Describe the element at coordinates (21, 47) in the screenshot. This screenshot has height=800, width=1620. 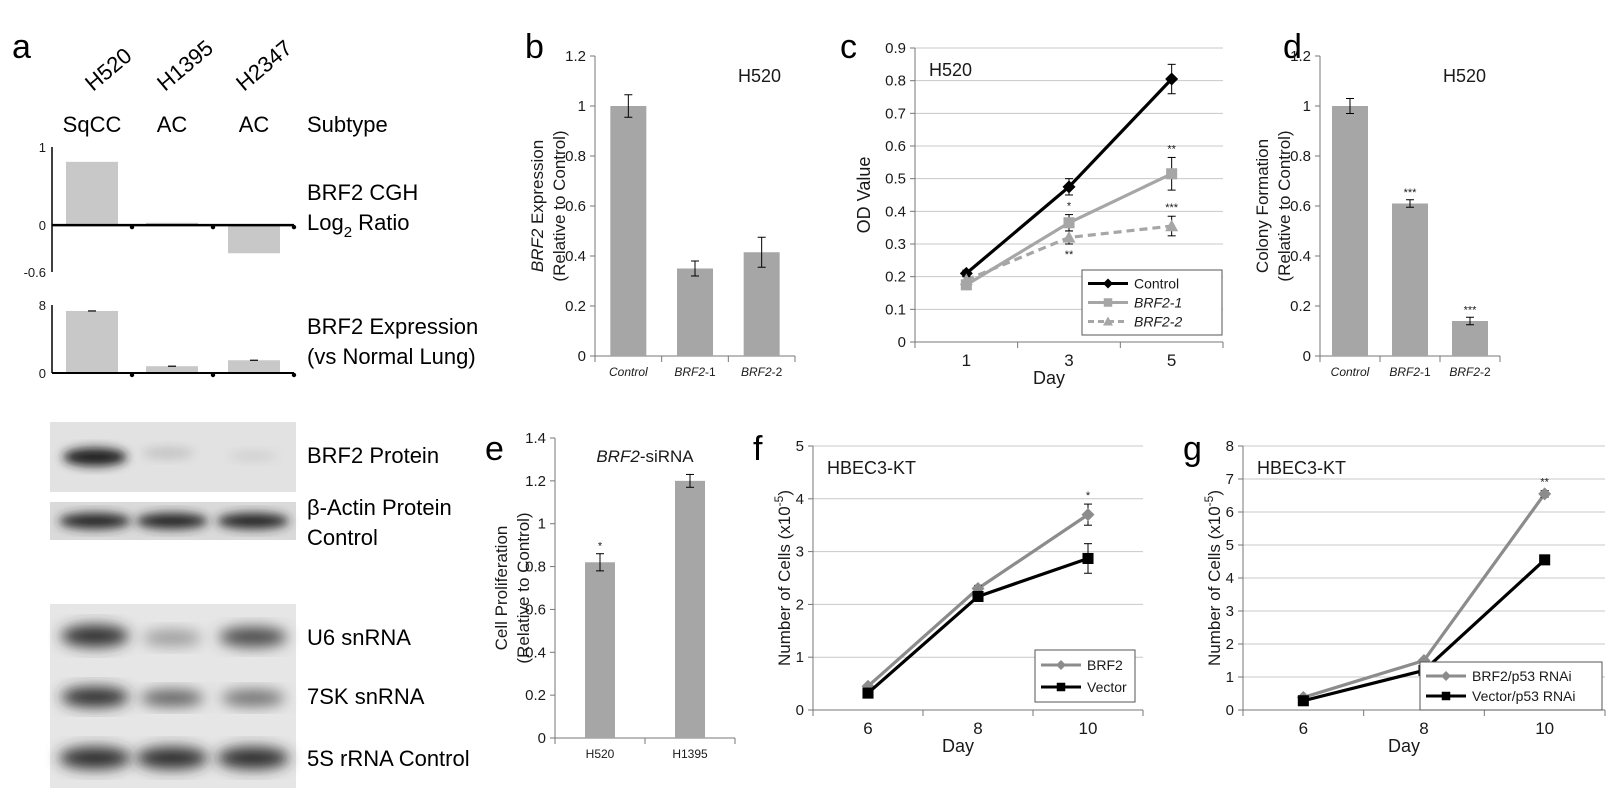
I see `panel-letter-a: a` at that location.